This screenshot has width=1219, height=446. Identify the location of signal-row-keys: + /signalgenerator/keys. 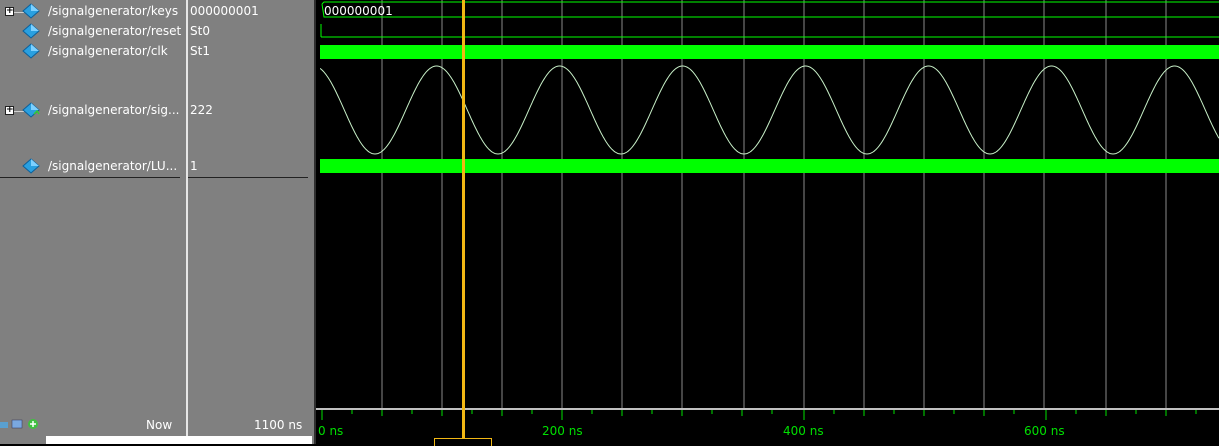
(93, 11).